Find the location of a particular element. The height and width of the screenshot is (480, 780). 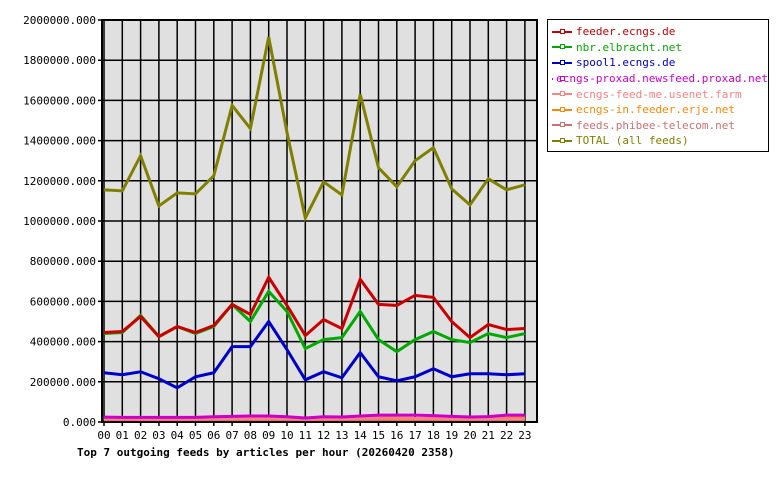

y-tick-label: 1600000.000 is located at coordinates (59, 100).